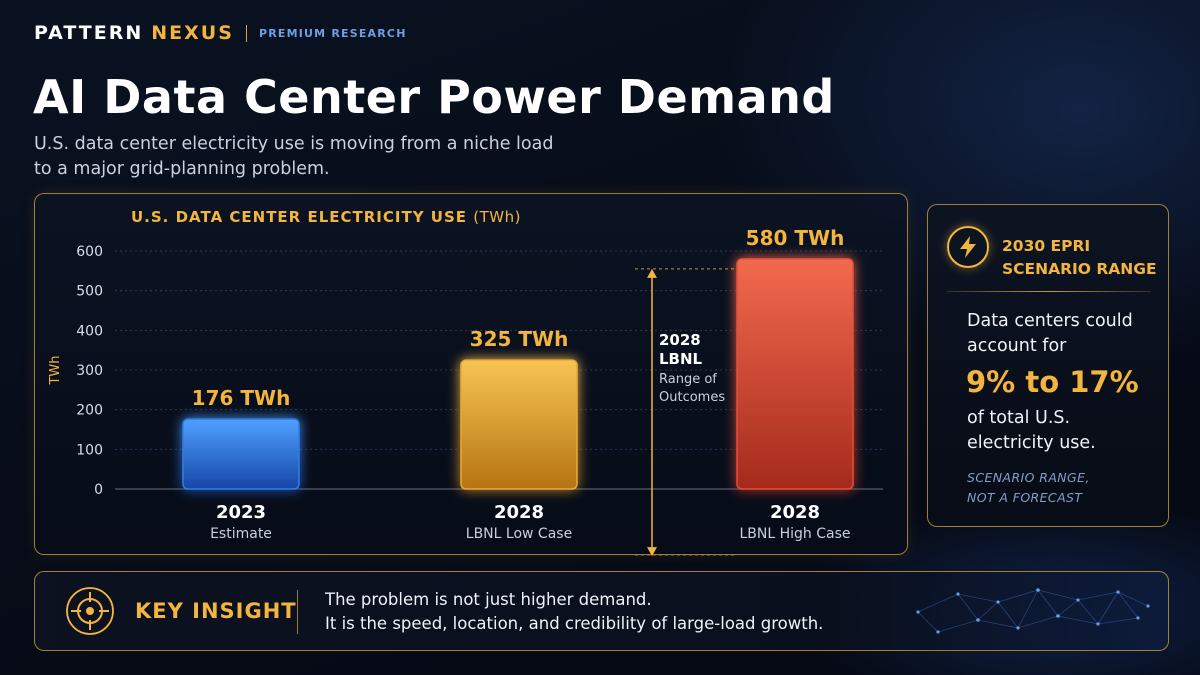 Image resolution: width=1200 pixels, height=675 pixels. What do you see at coordinates (795, 512) in the screenshot?
I see `category-label-2: 2028` at bounding box center [795, 512].